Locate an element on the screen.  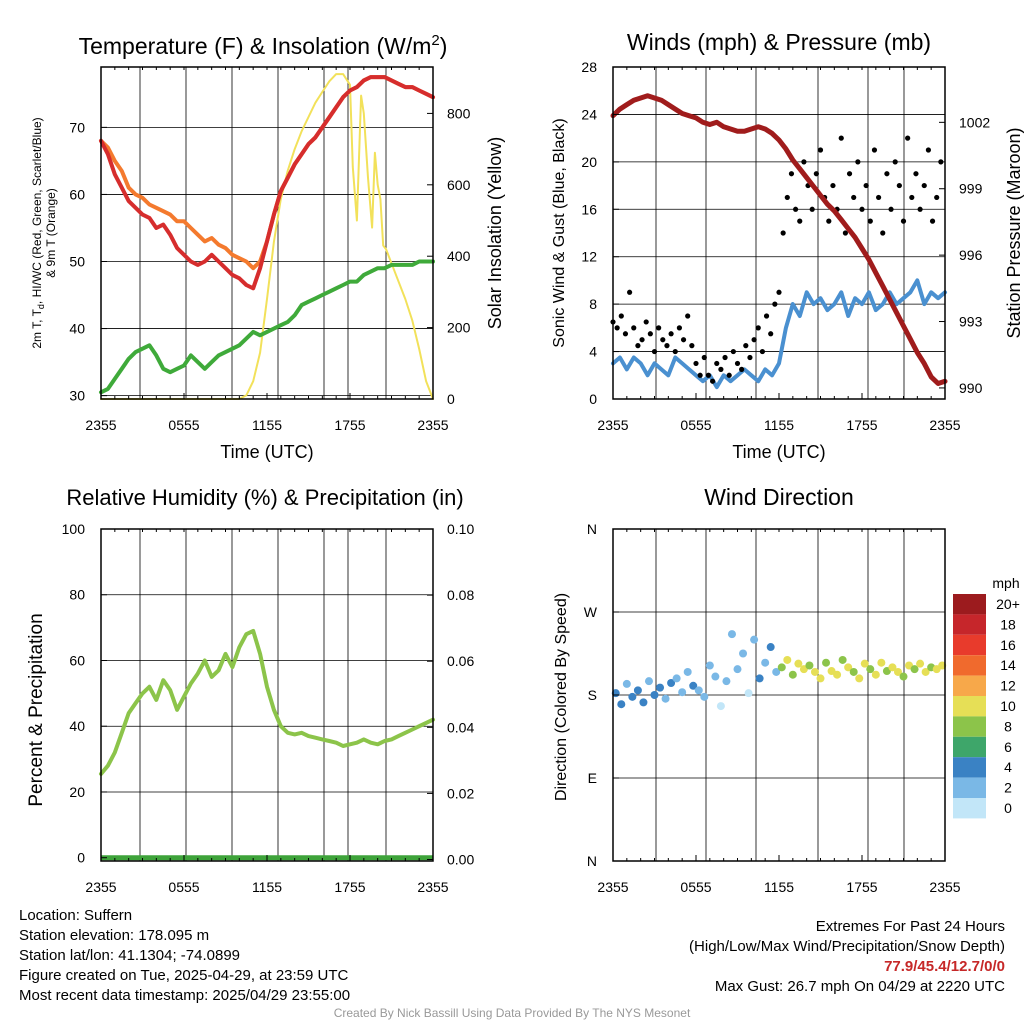
y-tick-label: 0 is located at coordinates (81, 858).